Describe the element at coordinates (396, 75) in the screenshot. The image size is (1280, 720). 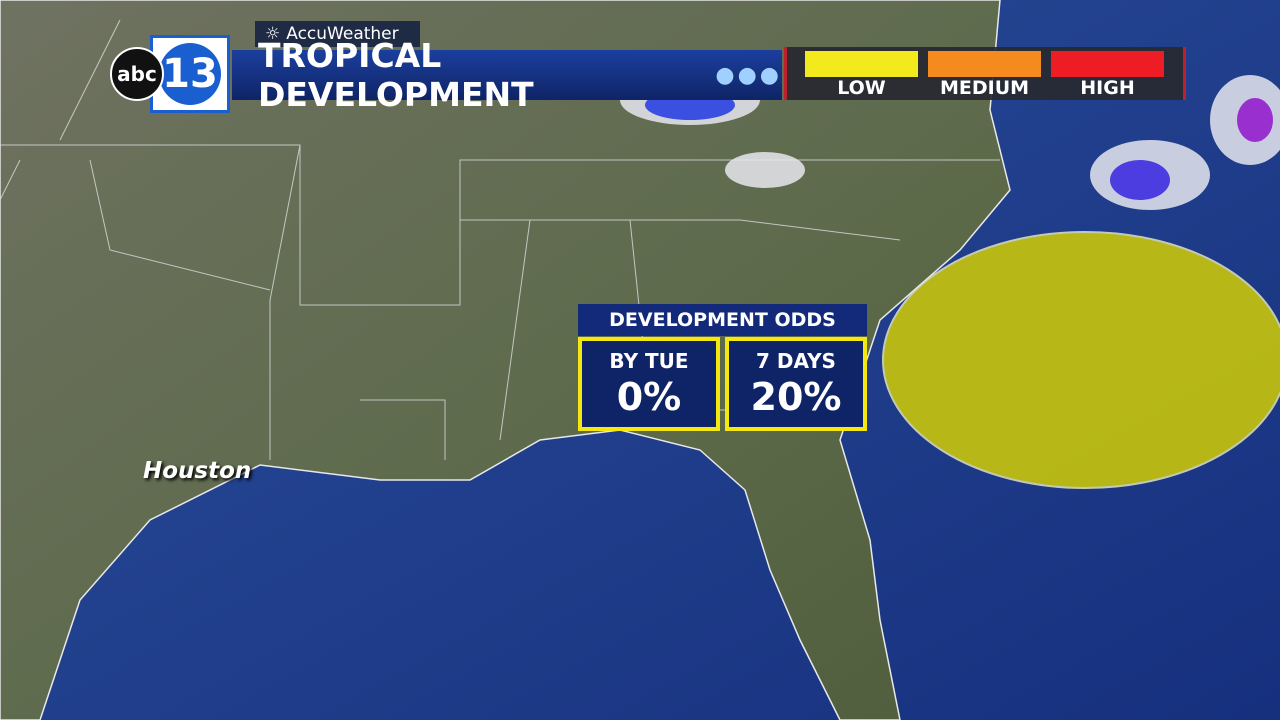
I see `title: TROPICAL DEVELOPMENT` at that location.